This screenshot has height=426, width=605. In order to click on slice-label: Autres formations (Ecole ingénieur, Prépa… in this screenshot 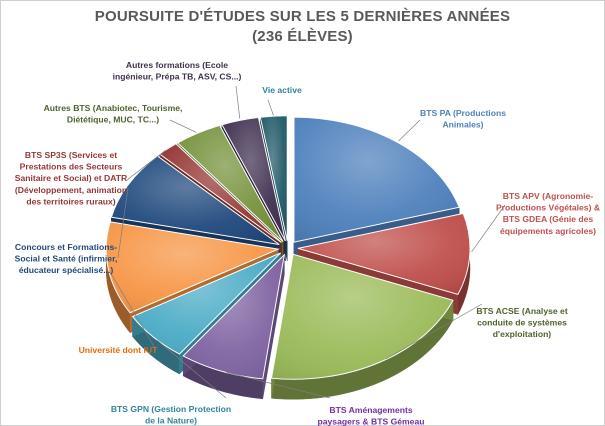, I will do `click(177, 71)`.